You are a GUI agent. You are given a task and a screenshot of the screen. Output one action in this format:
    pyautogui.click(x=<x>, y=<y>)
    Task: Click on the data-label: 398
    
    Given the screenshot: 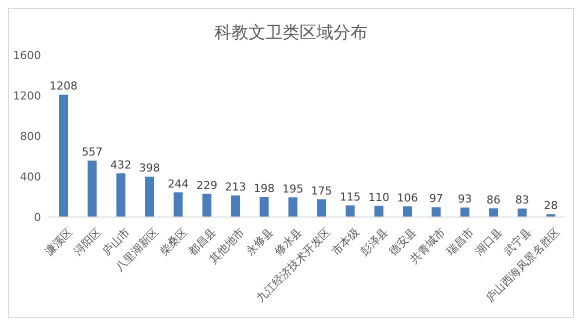 What is the action you would take?
    pyautogui.click(x=149, y=168)
    